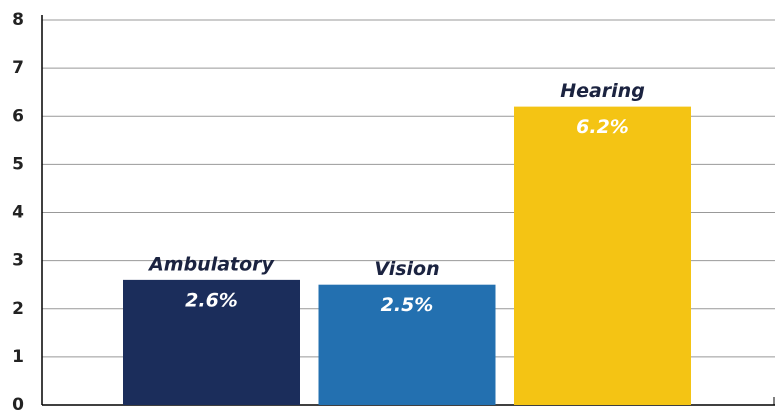  Describe the element at coordinates (18, 403) in the screenshot. I see `y-tick-label: 0` at that location.